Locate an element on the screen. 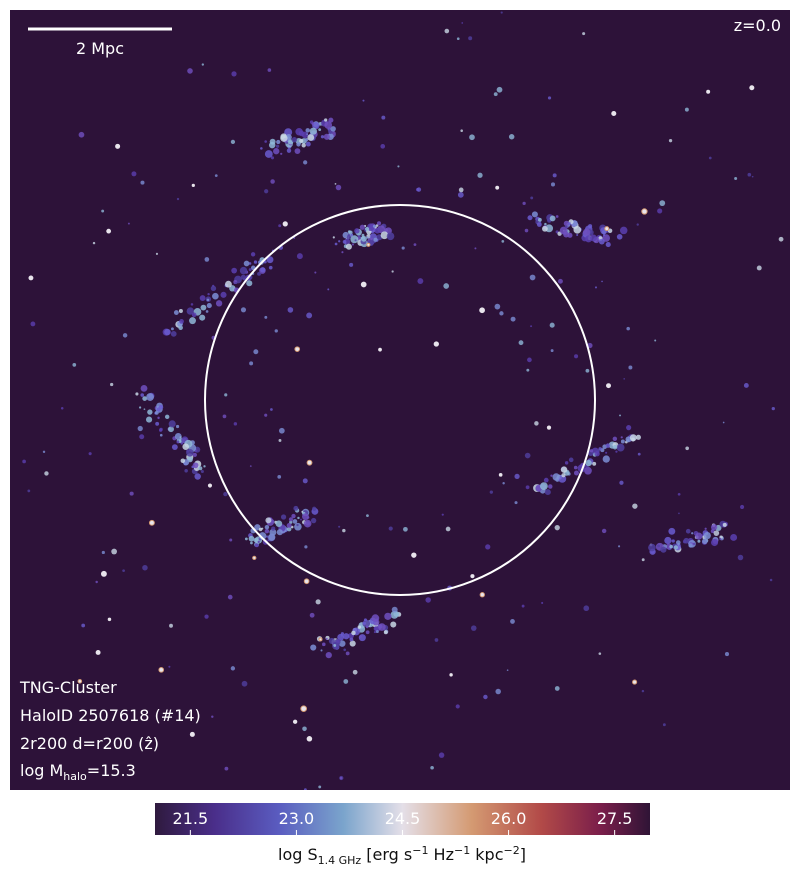  colorbar-label: log S1.4 GHz [erg s−1 Hz−1 kpc−2] is located at coordinates (402, 855).